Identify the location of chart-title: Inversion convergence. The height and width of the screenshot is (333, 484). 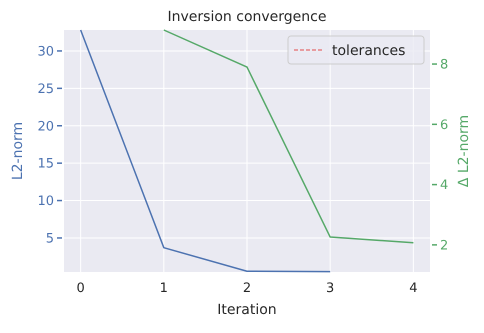
(247, 17).